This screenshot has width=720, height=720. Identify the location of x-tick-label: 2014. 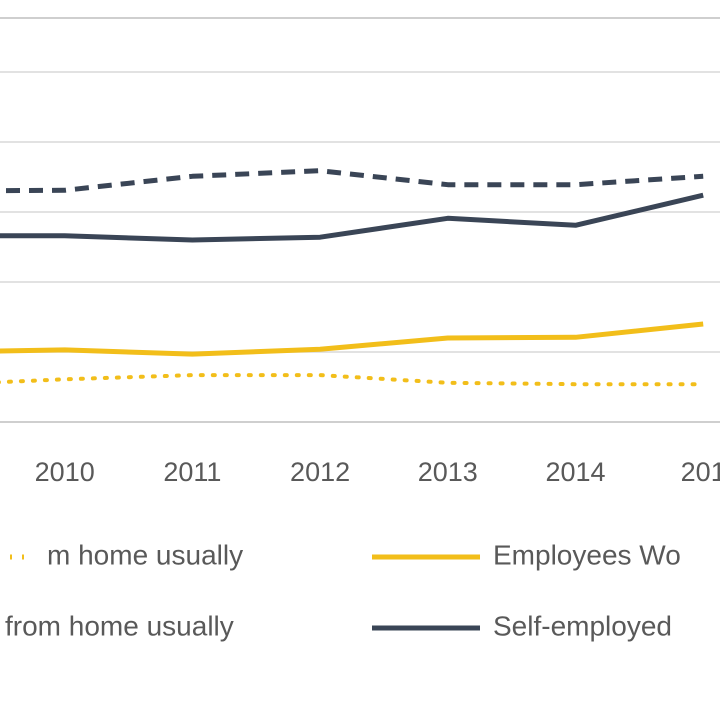
(575, 472).